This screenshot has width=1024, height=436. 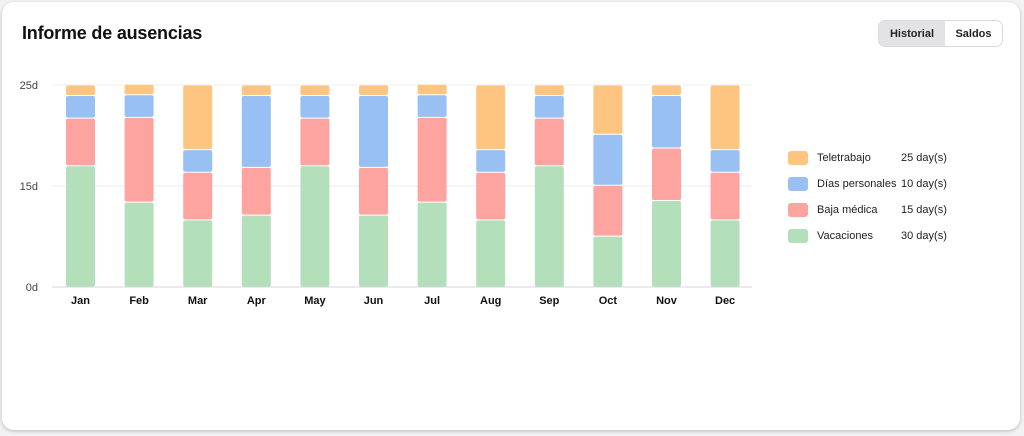 I want to click on x-tick-label: Feb, so click(x=139, y=301).